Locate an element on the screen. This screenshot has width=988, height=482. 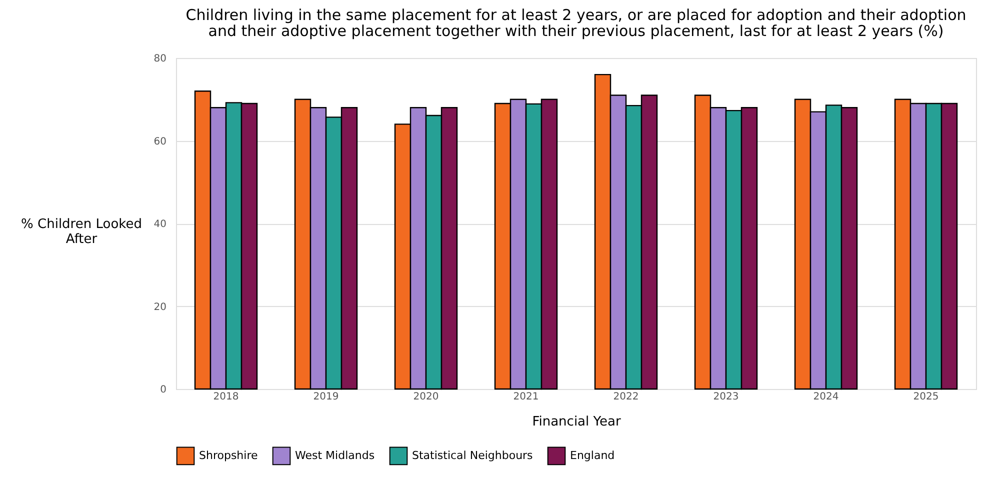
x-tick-label: 2024 is located at coordinates (826, 397).